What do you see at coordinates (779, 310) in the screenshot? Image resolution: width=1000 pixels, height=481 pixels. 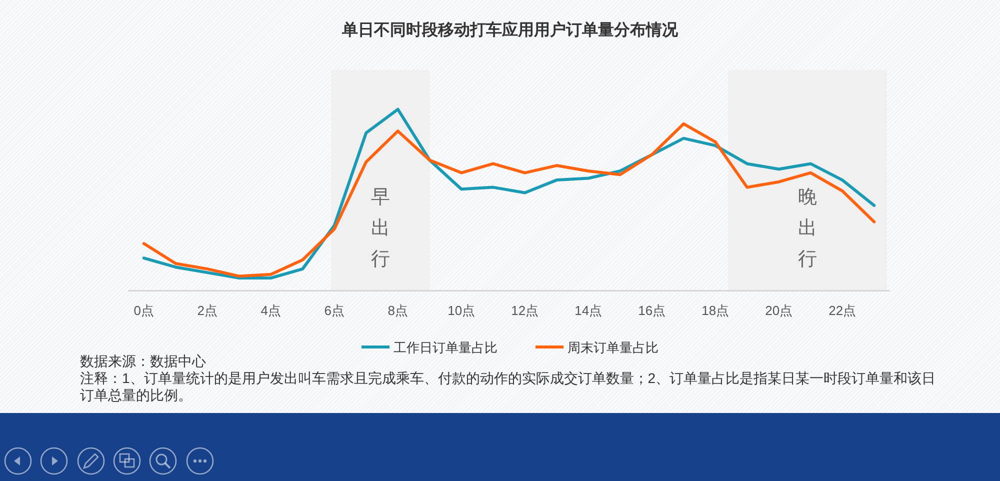 I see `x-tick-label: 20点` at bounding box center [779, 310].